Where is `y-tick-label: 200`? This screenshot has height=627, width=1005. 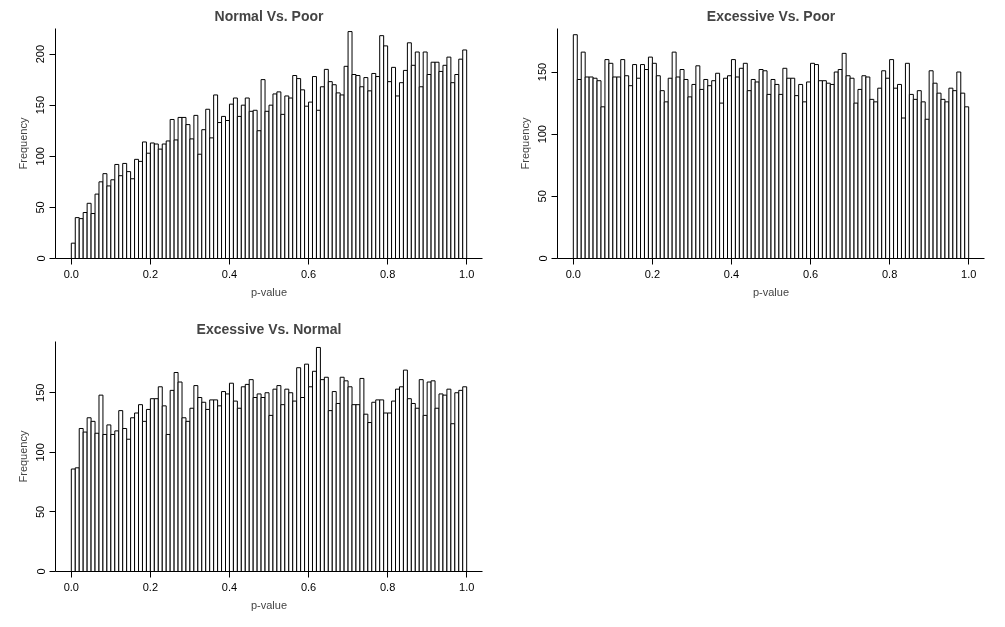 y-tick-label: 200 is located at coordinates (40, 54).